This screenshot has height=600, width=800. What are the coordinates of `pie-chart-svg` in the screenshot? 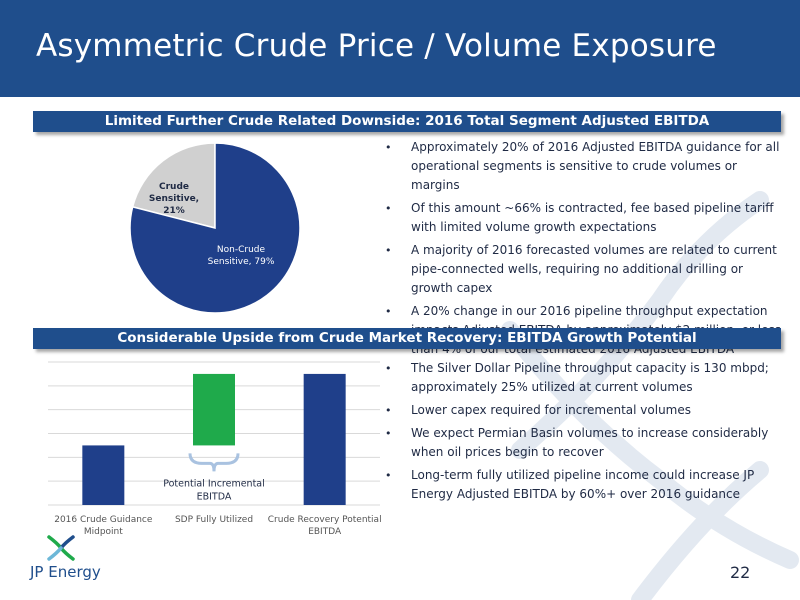 It's located at (215, 228).